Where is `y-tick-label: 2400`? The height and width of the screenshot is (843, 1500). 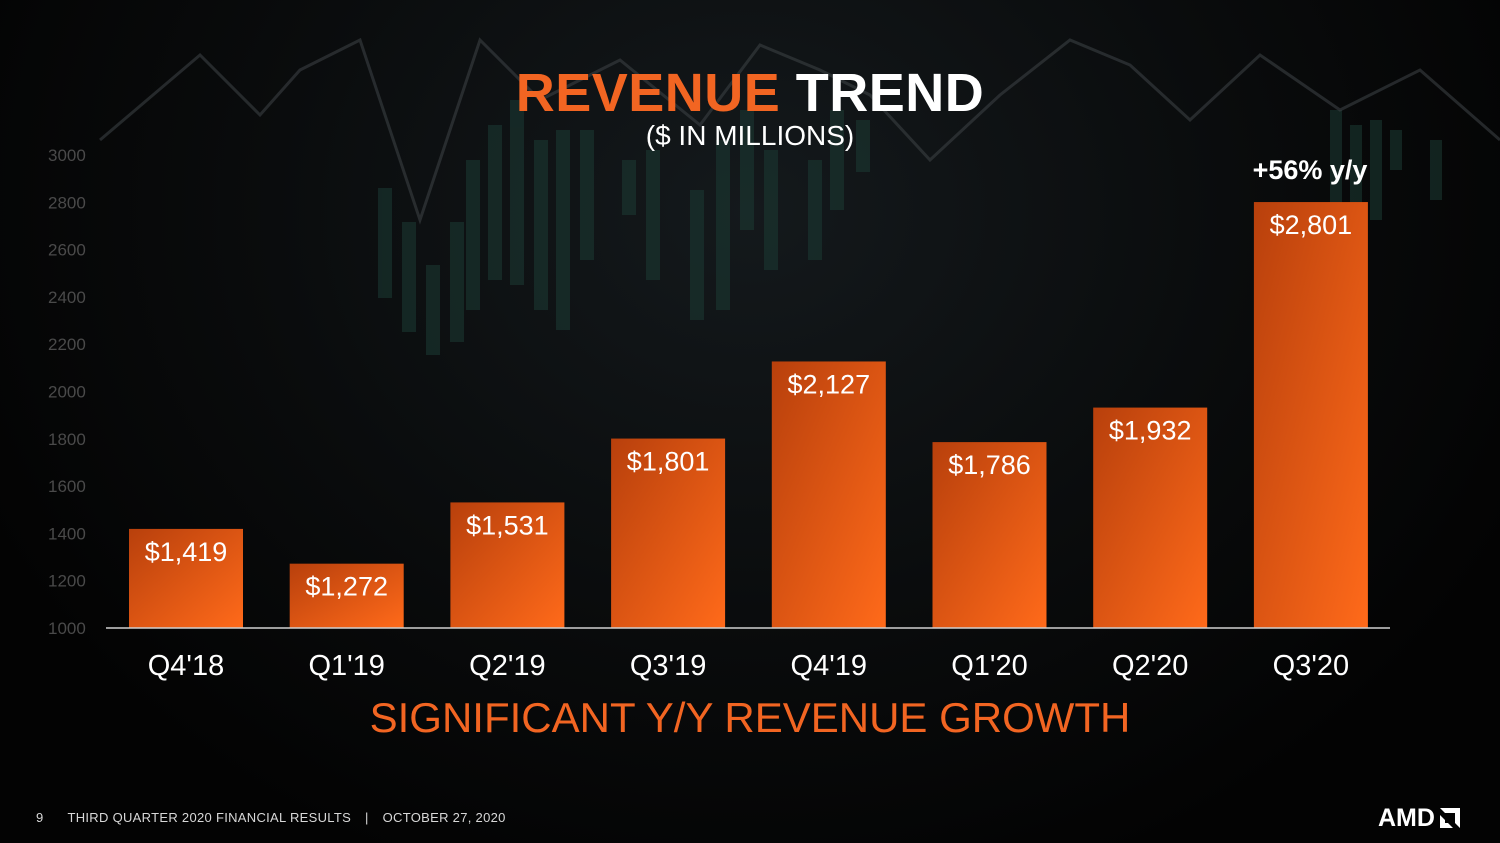
y-tick-label: 2400 is located at coordinates (67, 297).